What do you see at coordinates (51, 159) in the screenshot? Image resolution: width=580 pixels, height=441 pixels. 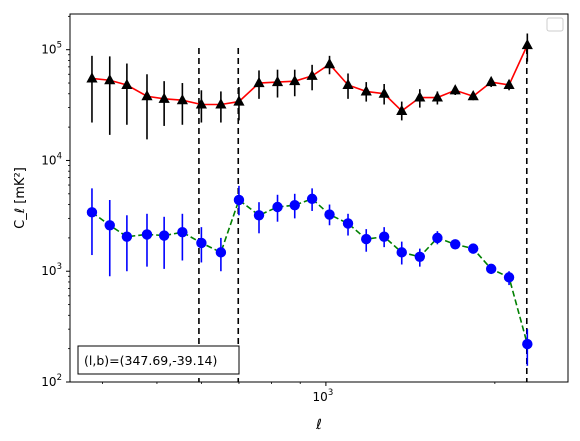 I see `y-tick-label: 10⁴` at bounding box center [51, 159].